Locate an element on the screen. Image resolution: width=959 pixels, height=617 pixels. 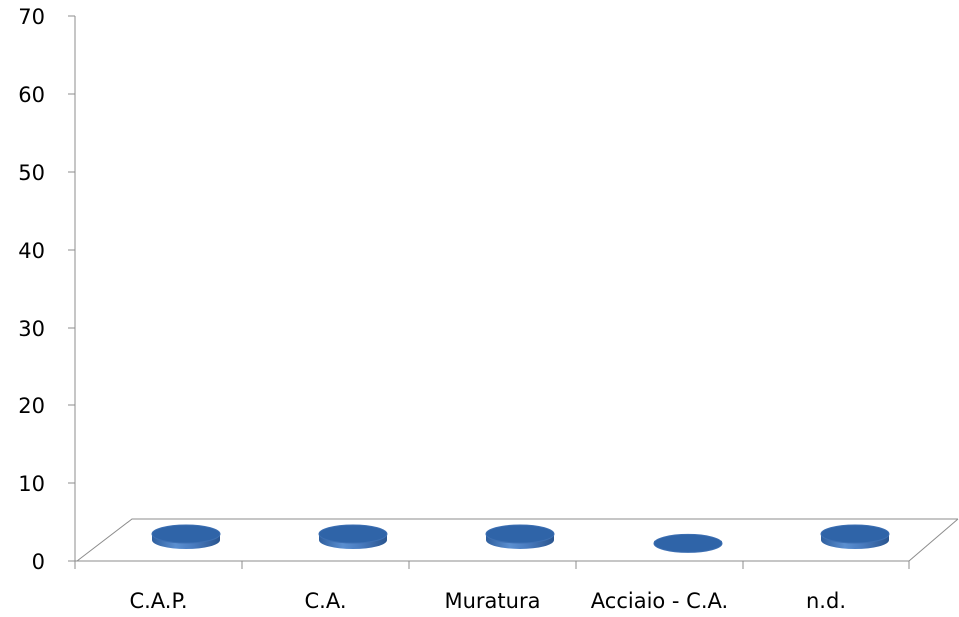
y-tick-label: 40 is located at coordinates (31, 251).